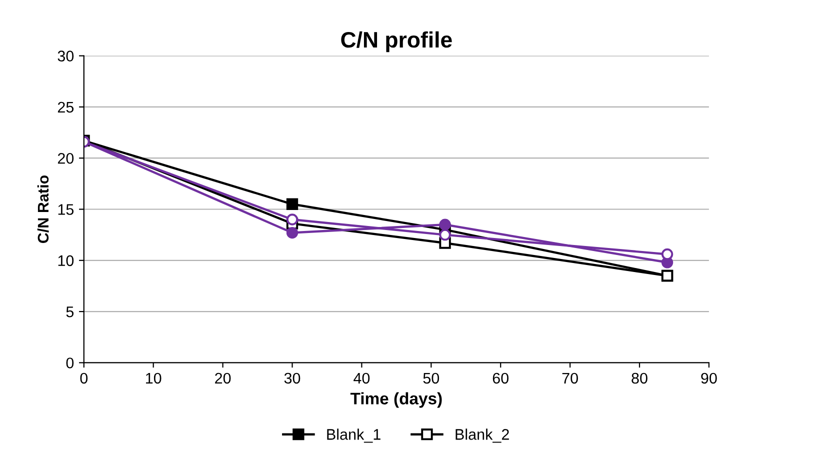 The width and height of the screenshot is (839, 465). What do you see at coordinates (43, 209) in the screenshot?
I see `y-axis-title: C/N Ratio` at bounding box center [43, 209].